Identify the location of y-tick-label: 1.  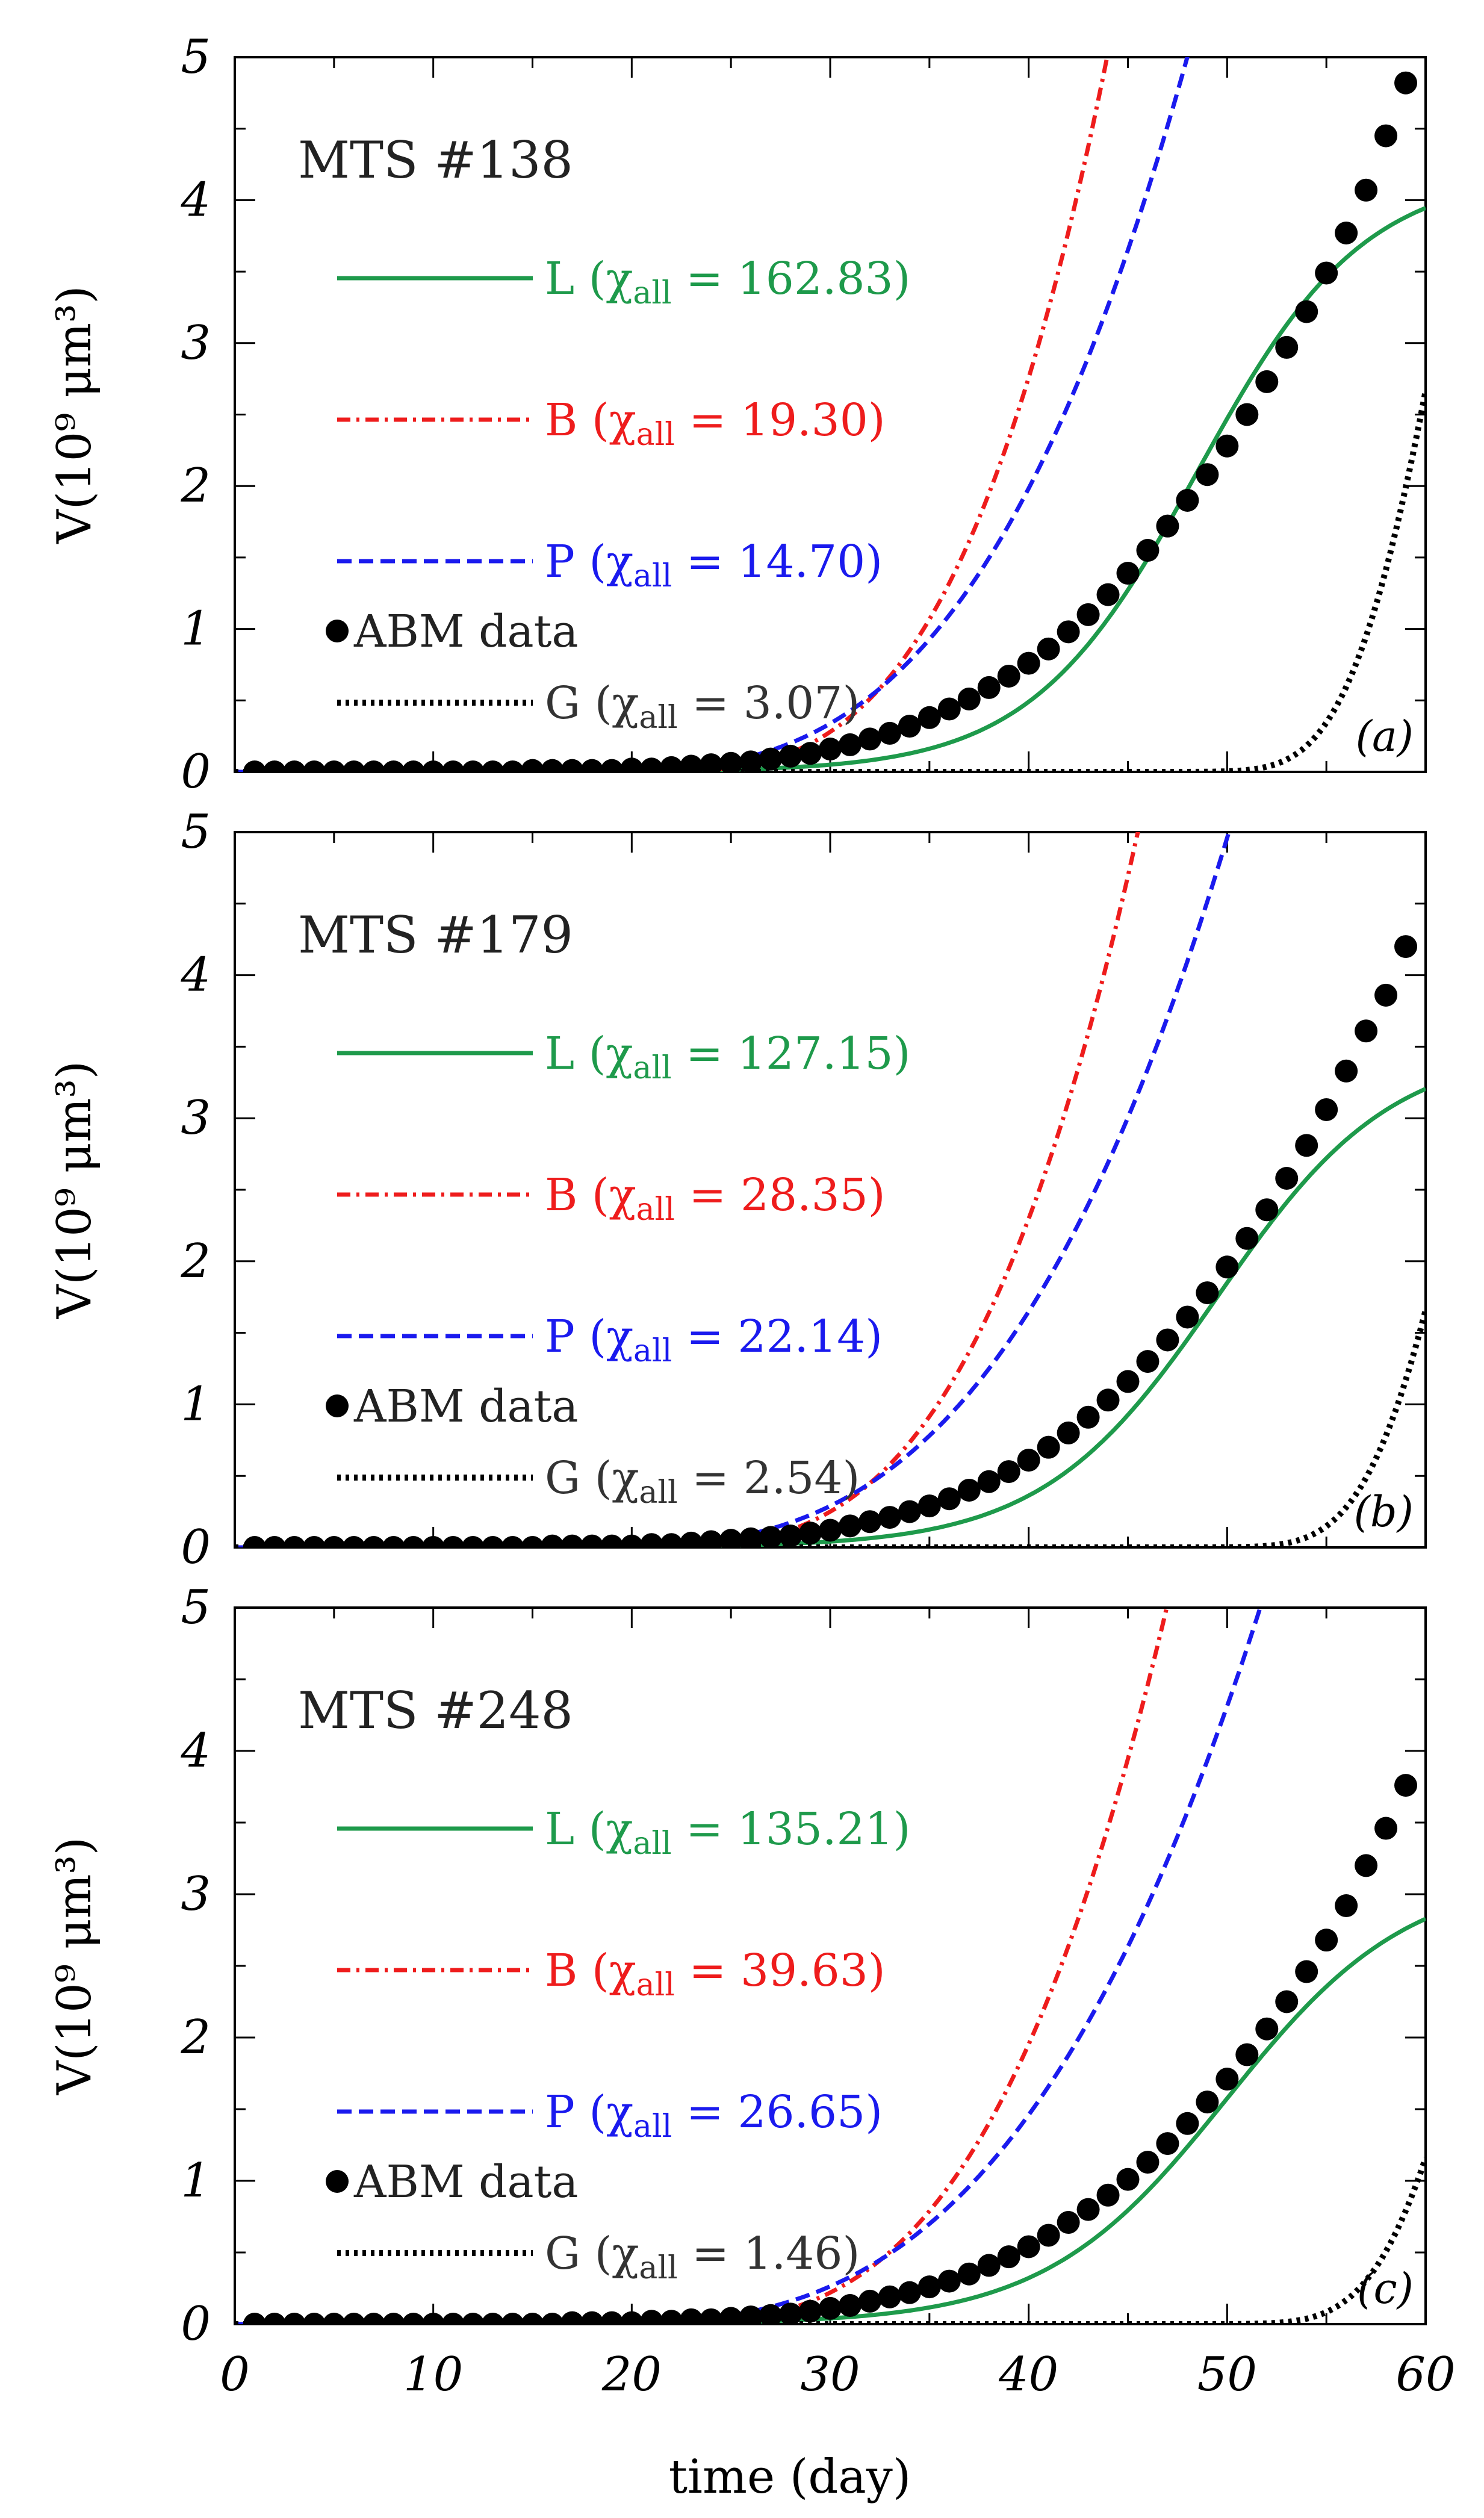
(196, 629).